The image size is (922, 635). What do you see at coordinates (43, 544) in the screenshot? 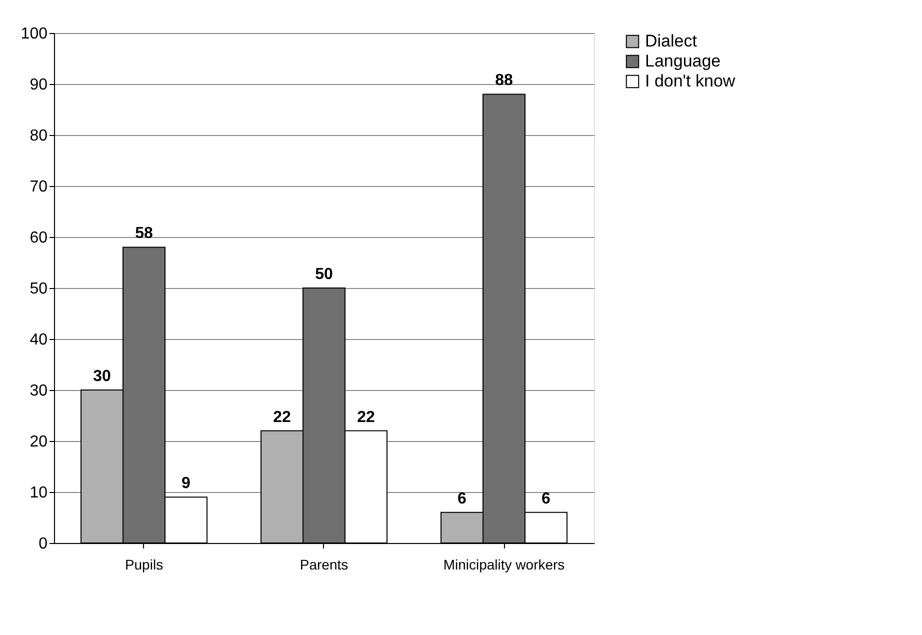
I see `y-tick-label: 0` at bounding box center [43, 544].